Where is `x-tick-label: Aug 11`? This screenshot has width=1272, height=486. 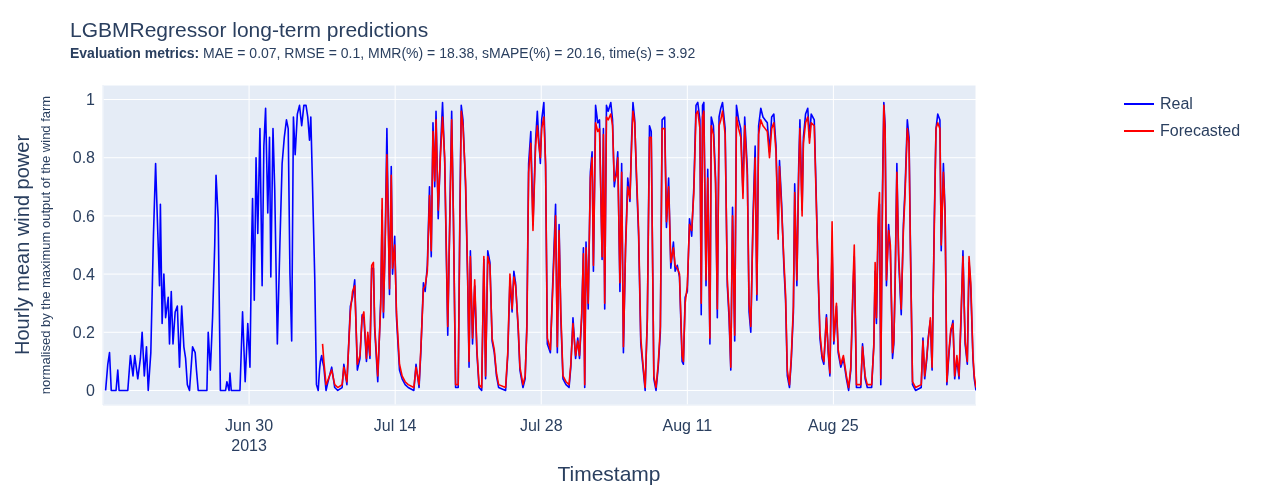 x-tick-label: Aug 11 is located at coordinates (687, 425).